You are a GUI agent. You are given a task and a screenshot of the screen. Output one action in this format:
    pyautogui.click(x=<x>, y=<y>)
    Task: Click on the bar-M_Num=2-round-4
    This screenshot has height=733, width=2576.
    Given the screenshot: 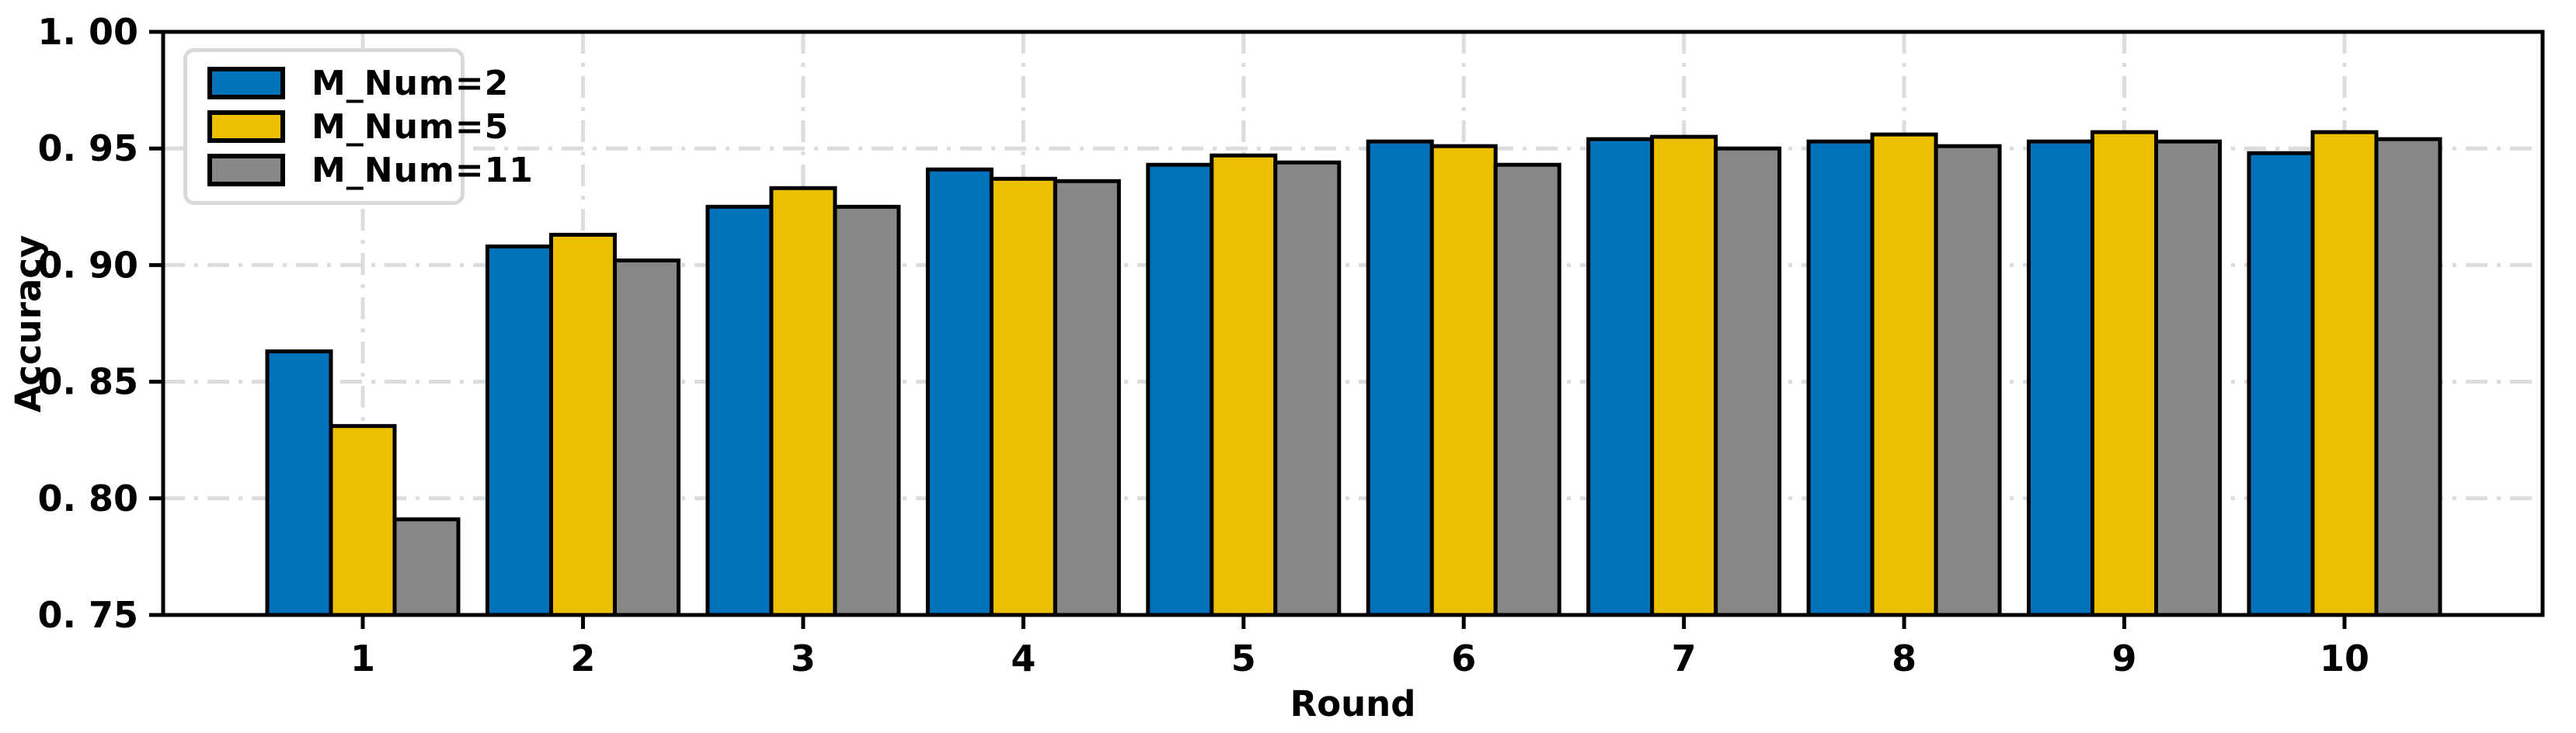 What is the action you would take?
    pyautogui.click(x=959, y=392)
    